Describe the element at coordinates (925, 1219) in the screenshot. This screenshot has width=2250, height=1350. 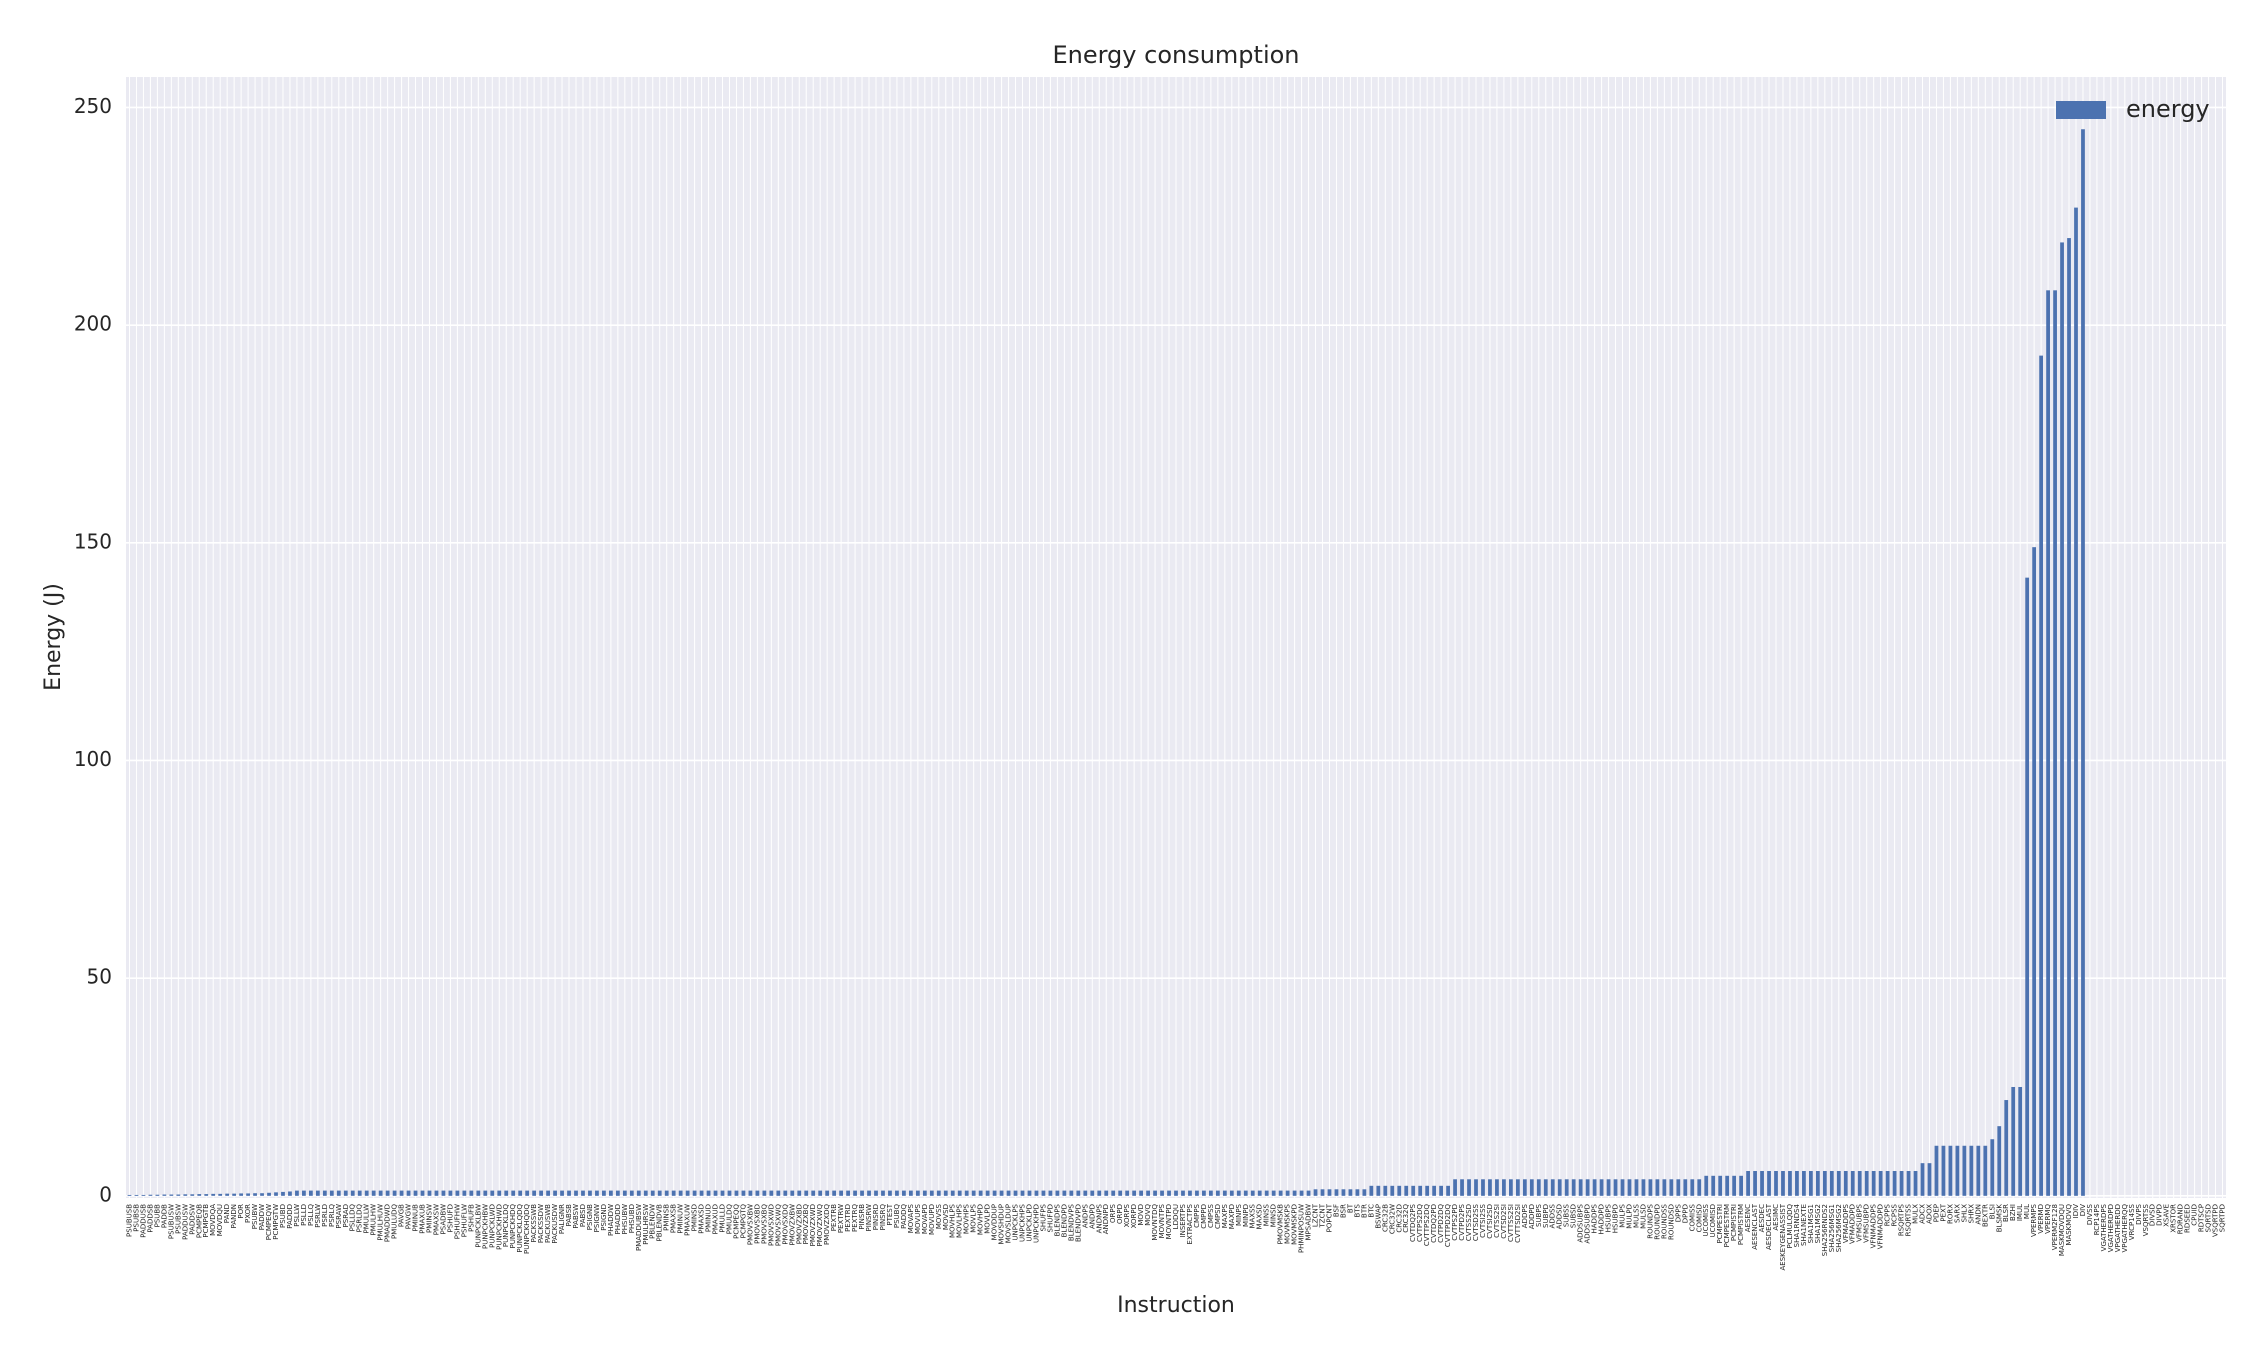
I see `x-tick-label: MOVAPD` at that location.